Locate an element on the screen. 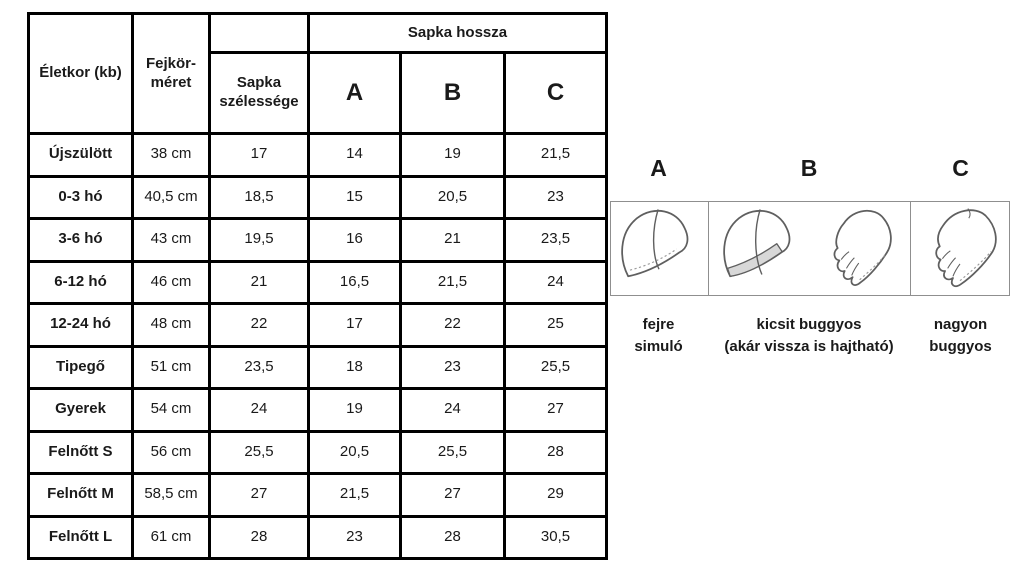 Image resolution: width=1024 pixels, height=576 pixels. hat-b-illustration-cell is located at coordinates (809, 248).